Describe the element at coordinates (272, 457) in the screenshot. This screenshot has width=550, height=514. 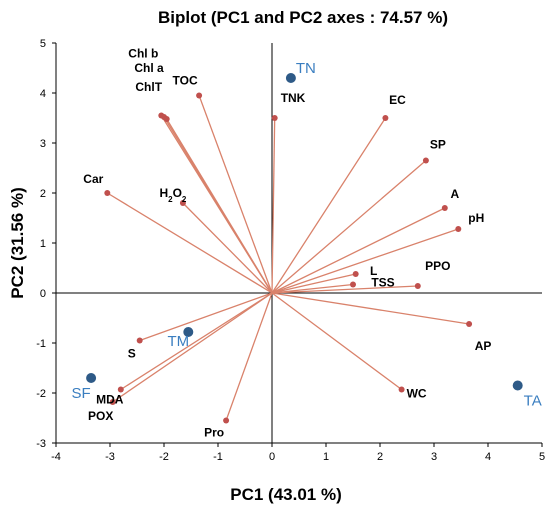
I see `x-tick-label: 0` at that location.